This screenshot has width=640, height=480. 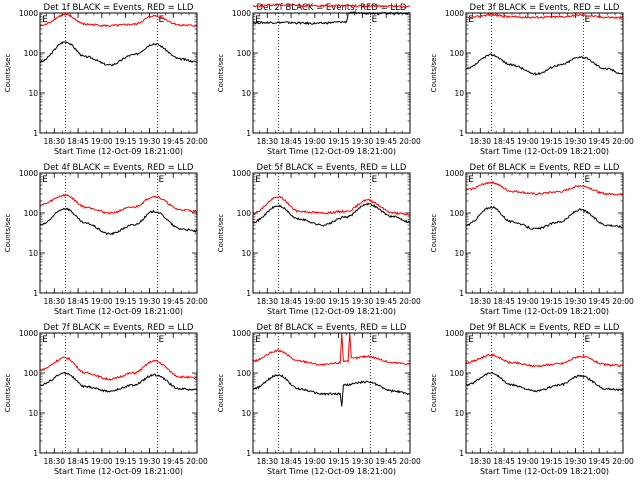 I want to click on panel-title: Det 1f BLACK = Events, RED = LLD, so click(x=119, y=8).